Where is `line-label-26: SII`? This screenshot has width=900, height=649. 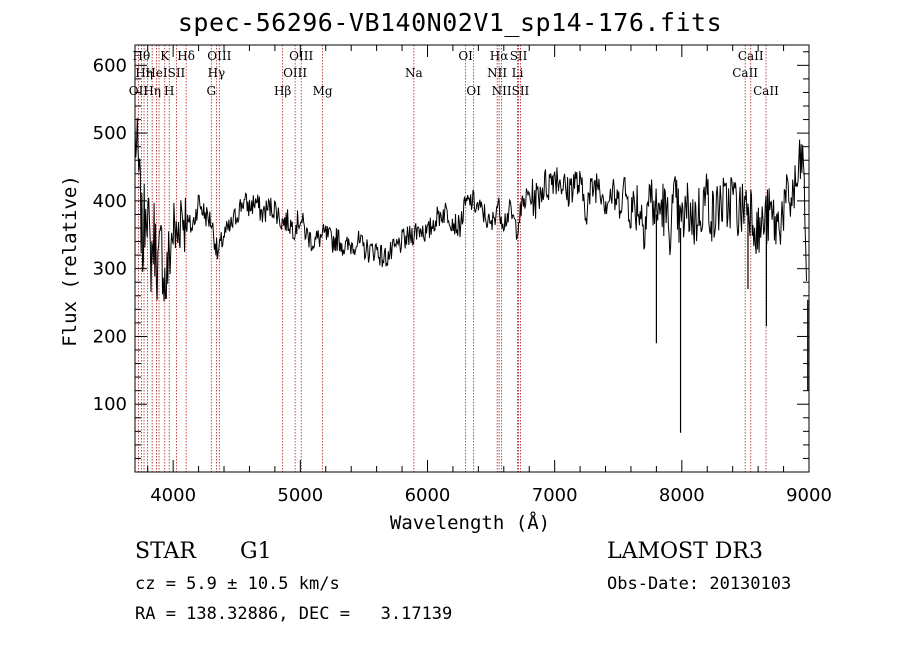 line-label-26: SII is located at coordinates (521, 91).